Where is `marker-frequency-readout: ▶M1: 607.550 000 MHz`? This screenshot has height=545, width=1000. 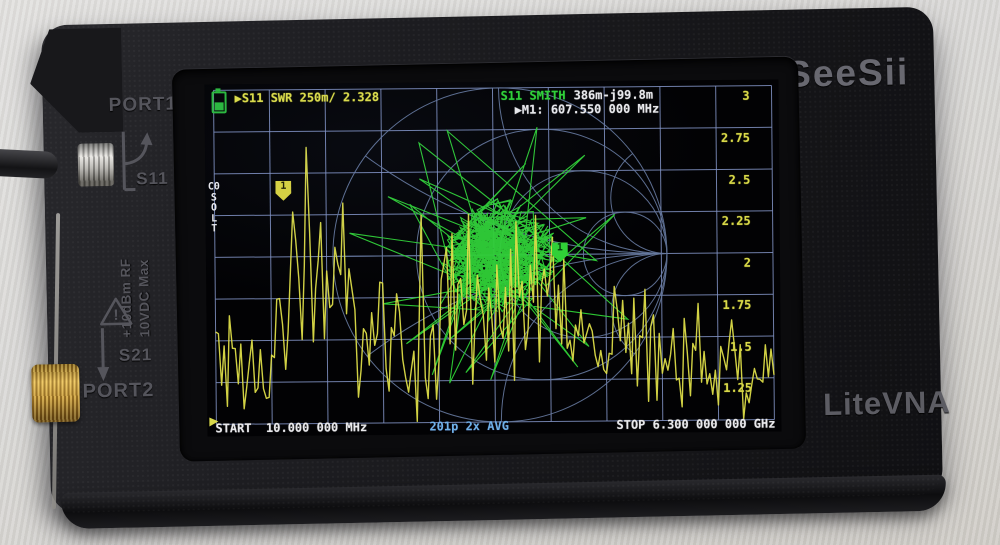 marker-frequency-readout: ▶M1: 607.550 000 MHz is located at coordinates (587, 109).